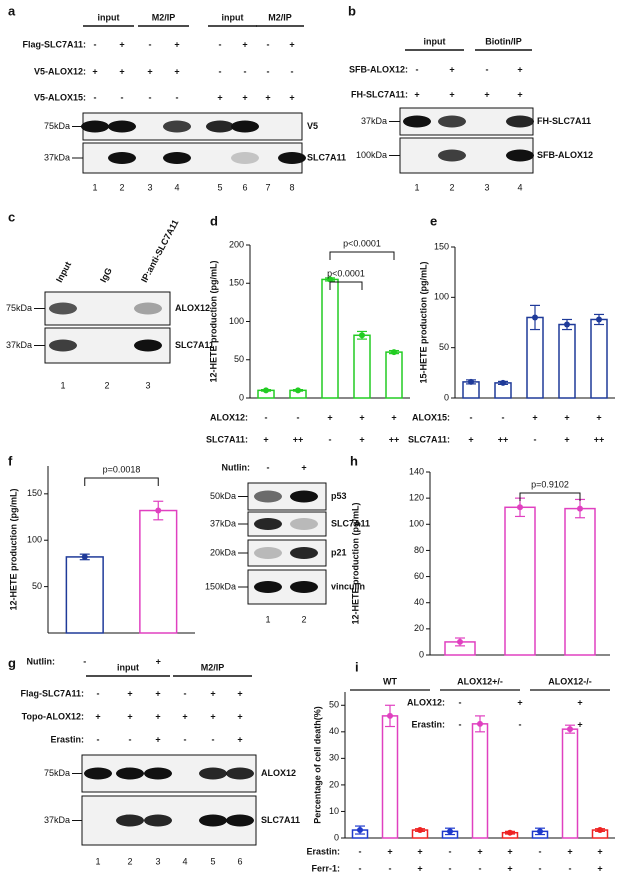 The image size is (625, 875). What do you see at coordinates (67, 739) in the screenshot?
I see `row-label: Erastin:` at bounding box center [67, 739].